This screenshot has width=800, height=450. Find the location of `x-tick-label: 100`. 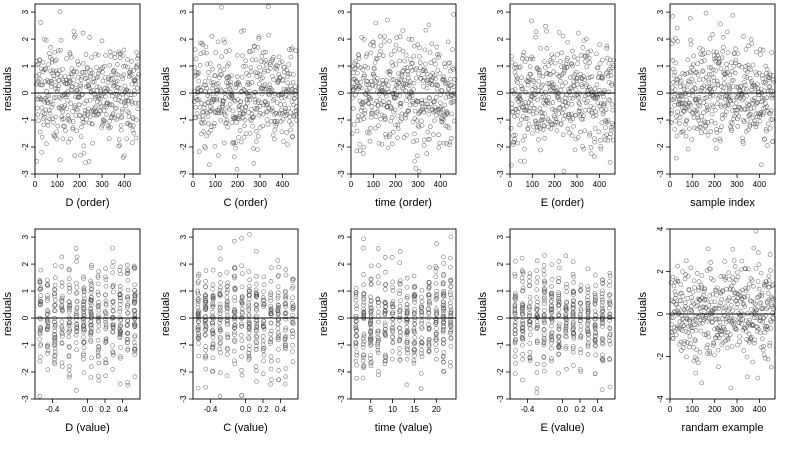

x-tick-label: 100 is located at coordinates (693, 409).